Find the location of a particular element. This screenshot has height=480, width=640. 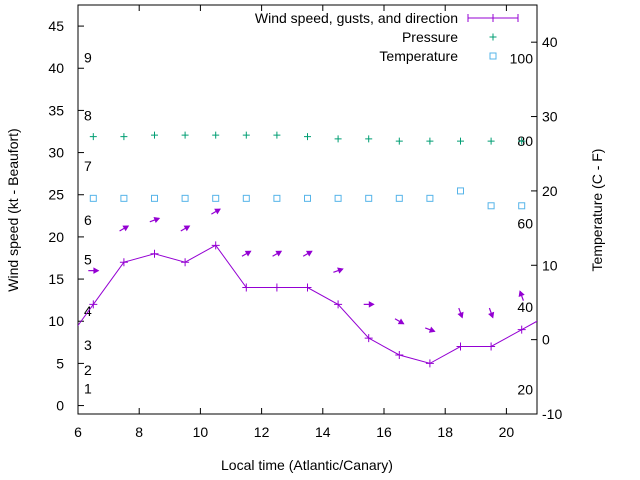

x-tick-label: 20 is located at coordinates (507, 432).